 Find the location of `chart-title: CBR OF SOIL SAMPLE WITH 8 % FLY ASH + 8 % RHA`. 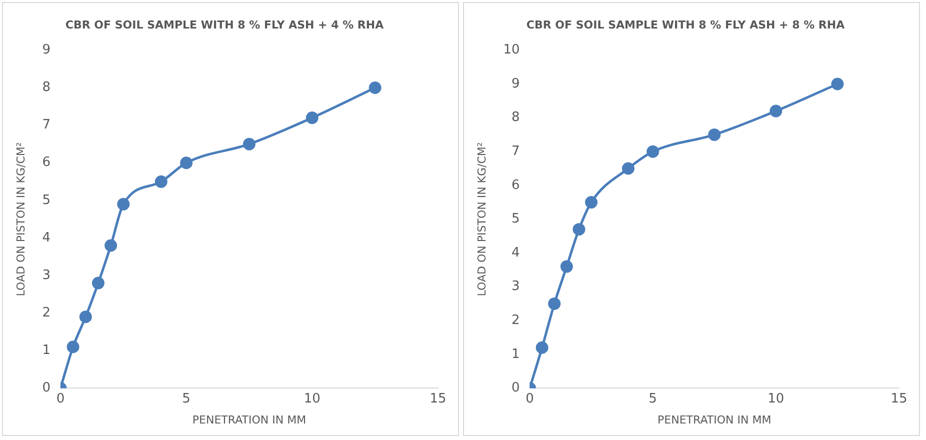

chart-title: CBR OF SOIL SAMPLE WITH 8 % FLY ASH + 8 % RHA is located at coordinates (686, 25).